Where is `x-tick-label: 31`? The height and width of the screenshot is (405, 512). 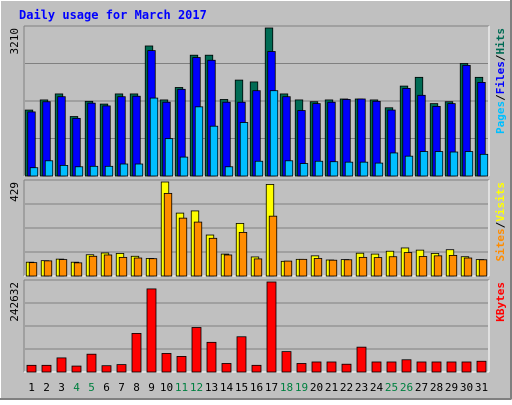
x-tick-label: 31 is located at coordinates (481, 387).